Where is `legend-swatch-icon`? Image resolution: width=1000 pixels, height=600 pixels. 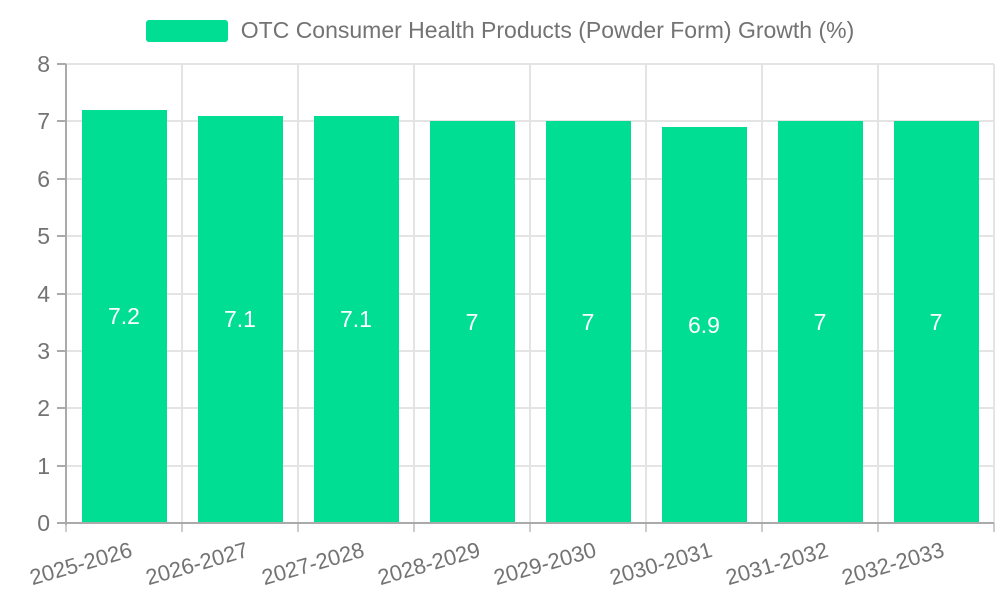
legend-swatch-icon is located at coordinates (186, 30).